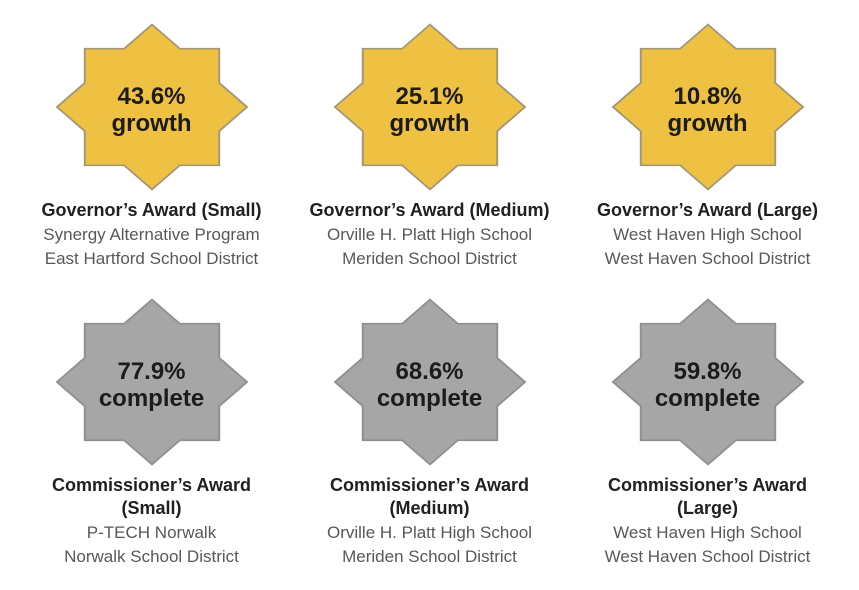  I want to click on badge-value: 59.8%, so click(707, 371).